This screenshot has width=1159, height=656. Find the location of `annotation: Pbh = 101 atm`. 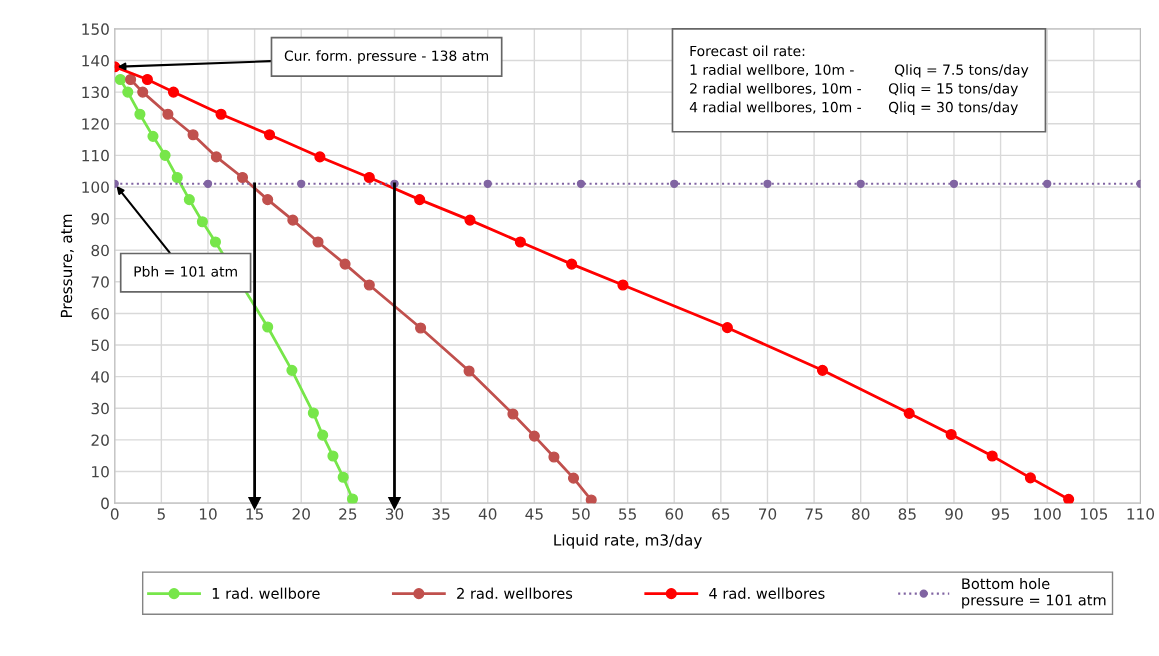

annotation: Pbh = 101 atm is located at coordinates (185, 271).